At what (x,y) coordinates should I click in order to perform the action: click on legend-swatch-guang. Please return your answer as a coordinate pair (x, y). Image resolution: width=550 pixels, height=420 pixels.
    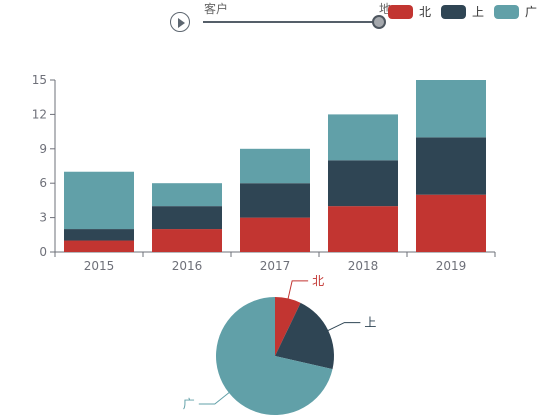
    Looking at the image, I should click on (506, 12).